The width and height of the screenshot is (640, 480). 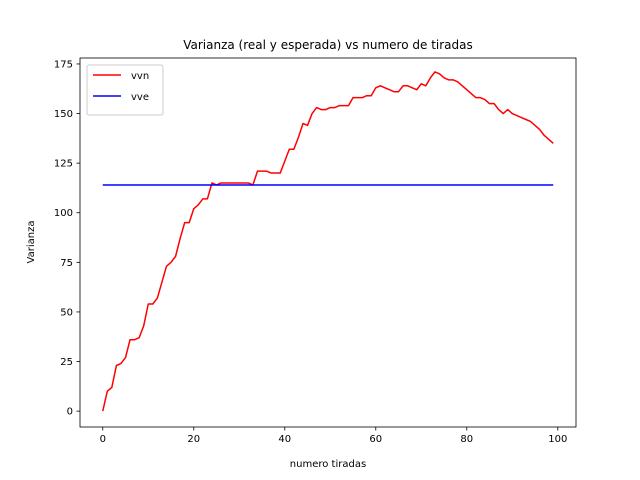 I want to click on x-tick-label: 0, so click(x=103, y=439).